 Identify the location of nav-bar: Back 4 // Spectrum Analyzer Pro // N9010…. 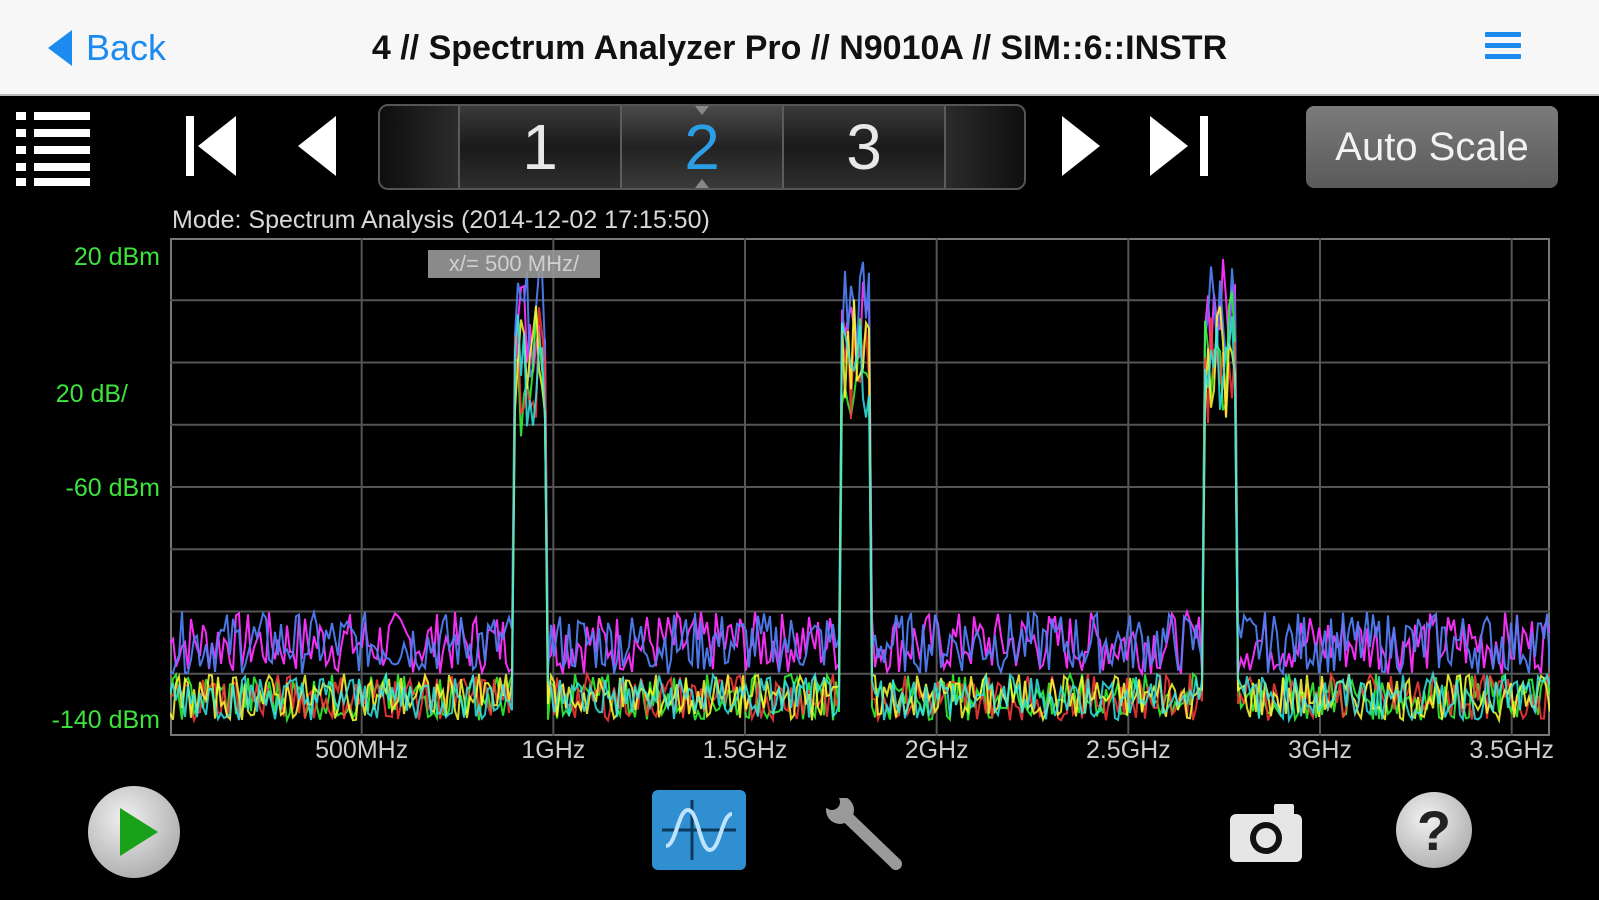
(799, 48).